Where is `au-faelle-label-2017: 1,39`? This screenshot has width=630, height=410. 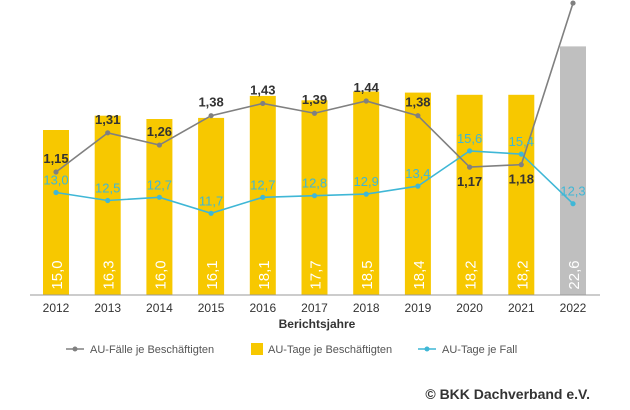
au-faelle-label-2017: 1,39 is located at coordinates (314, 99).